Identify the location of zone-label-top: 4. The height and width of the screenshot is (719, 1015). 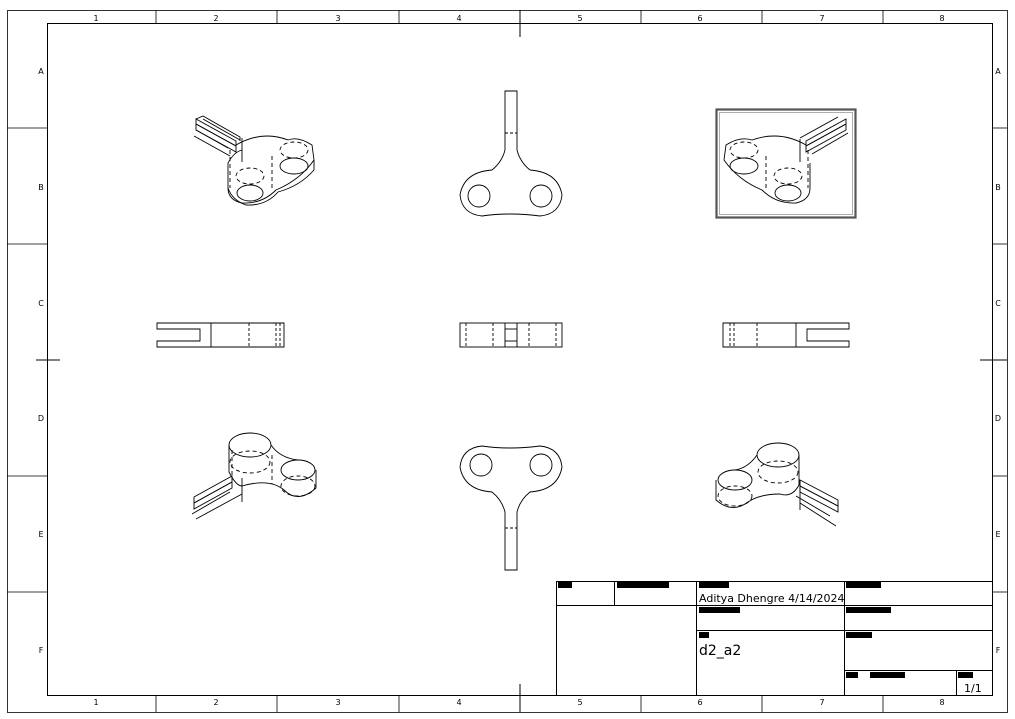
(458, 18).